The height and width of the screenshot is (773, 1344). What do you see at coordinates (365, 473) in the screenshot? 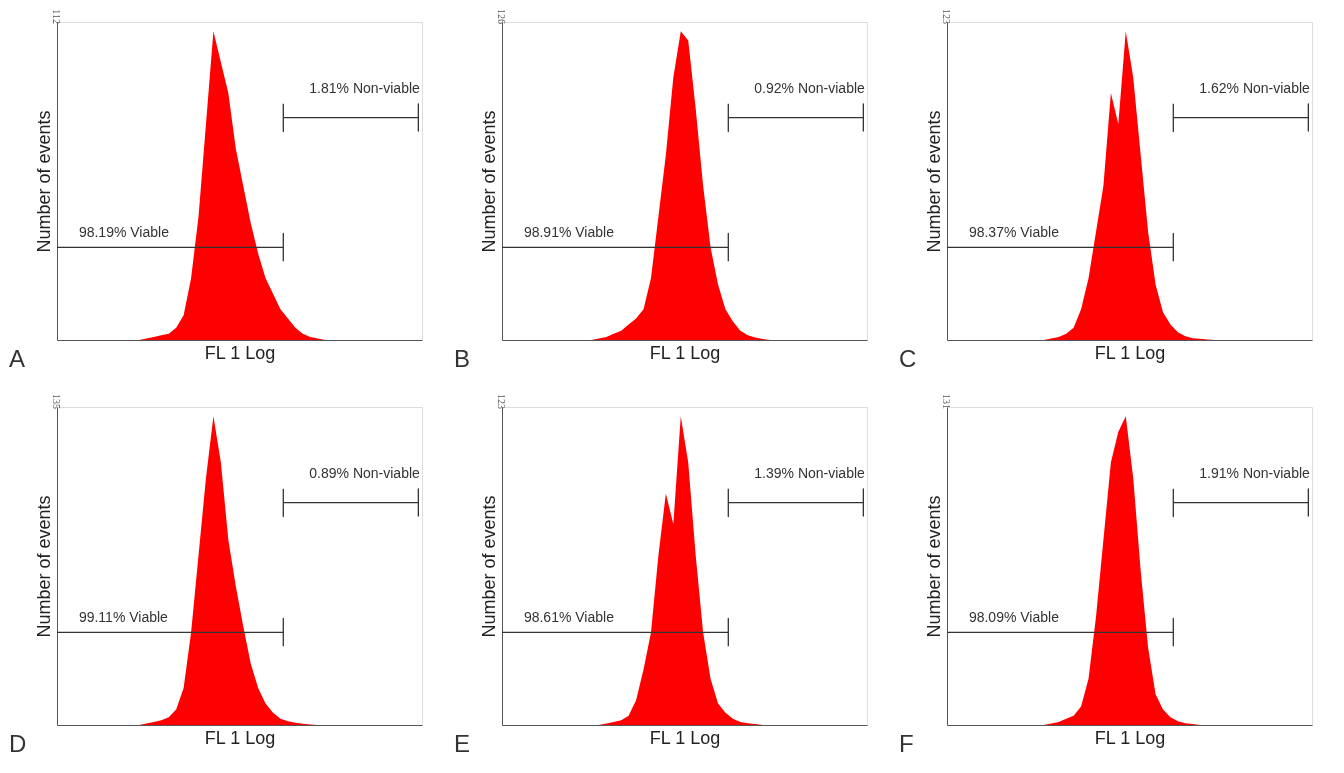
I see `ref-line-label: 0.89% Non-viable` at bounding box center [365, 473].